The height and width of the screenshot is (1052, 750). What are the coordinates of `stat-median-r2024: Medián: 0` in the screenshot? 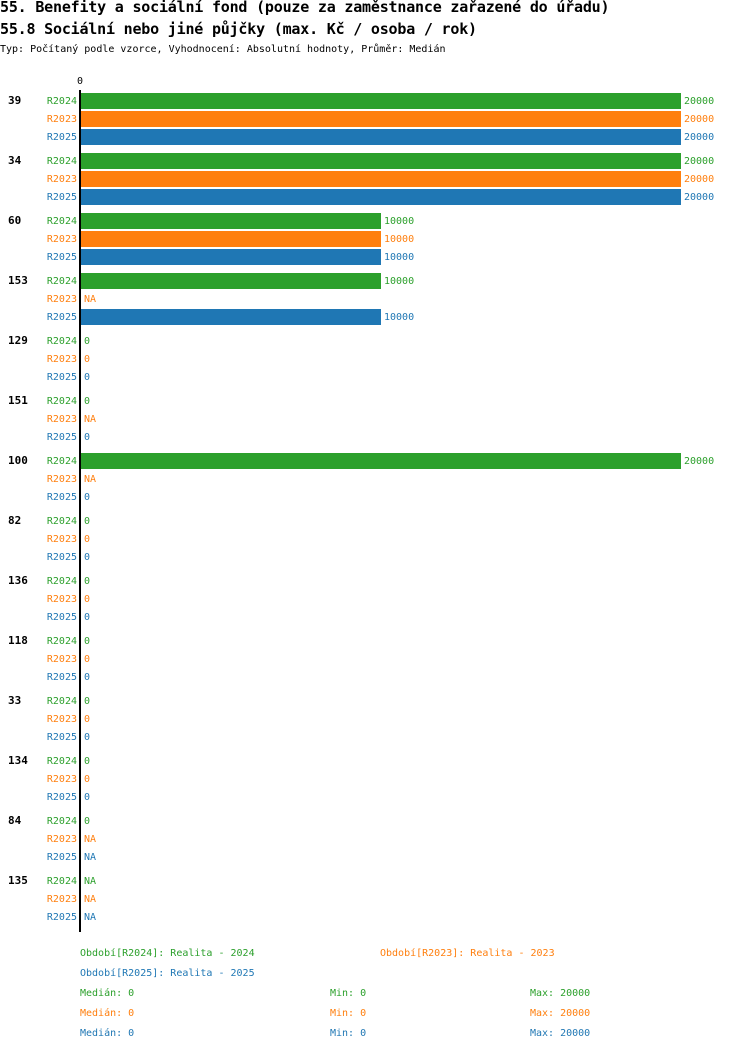 It's located at (107, 993).